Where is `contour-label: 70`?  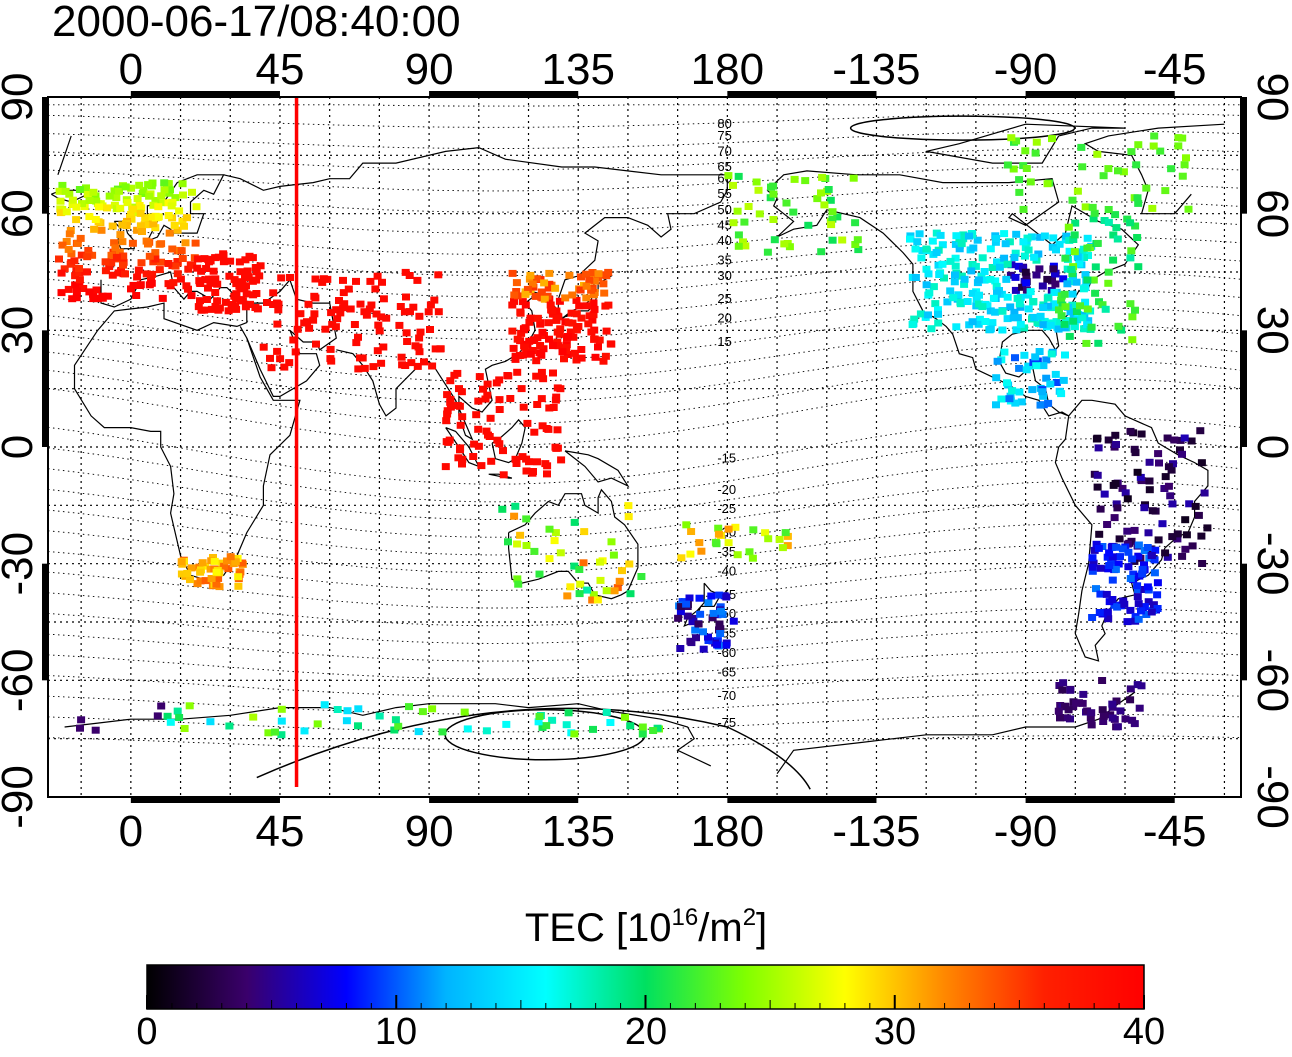 contour-label: 70 is located at coordinates (724, 150).